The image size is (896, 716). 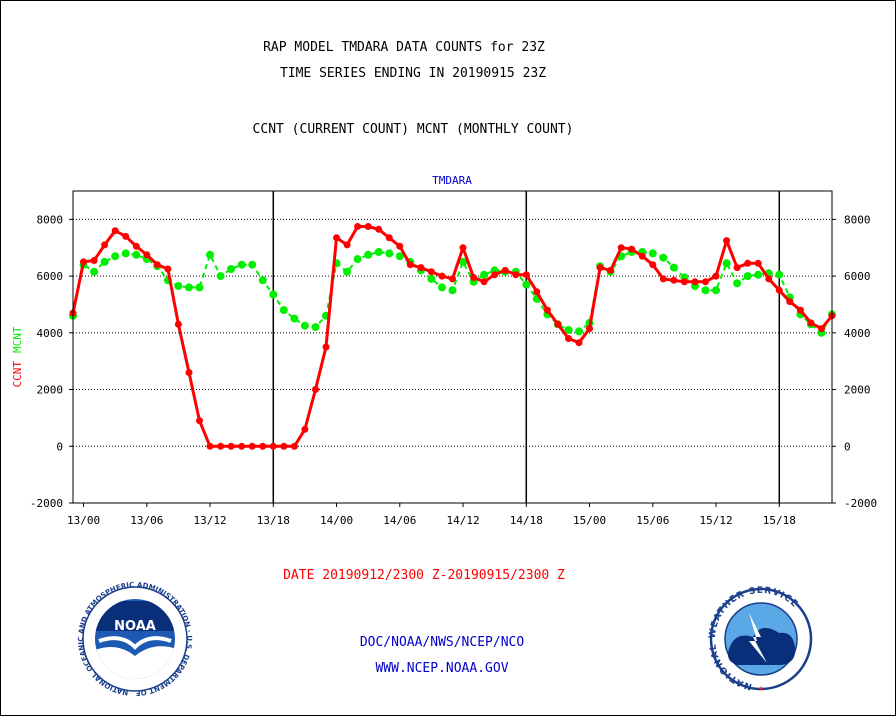 I want to click on x-tick-label: 15/06, so click(x=652, y=520).